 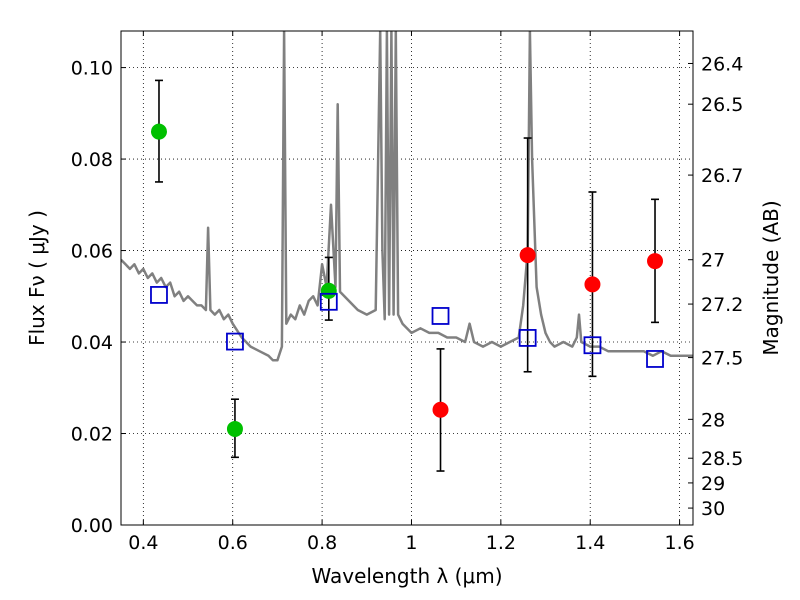 What do you see at coordinates (722, 305) in the screenshot?
I see `y2-tick-label: 27.2` at bounding box center [722, 305].